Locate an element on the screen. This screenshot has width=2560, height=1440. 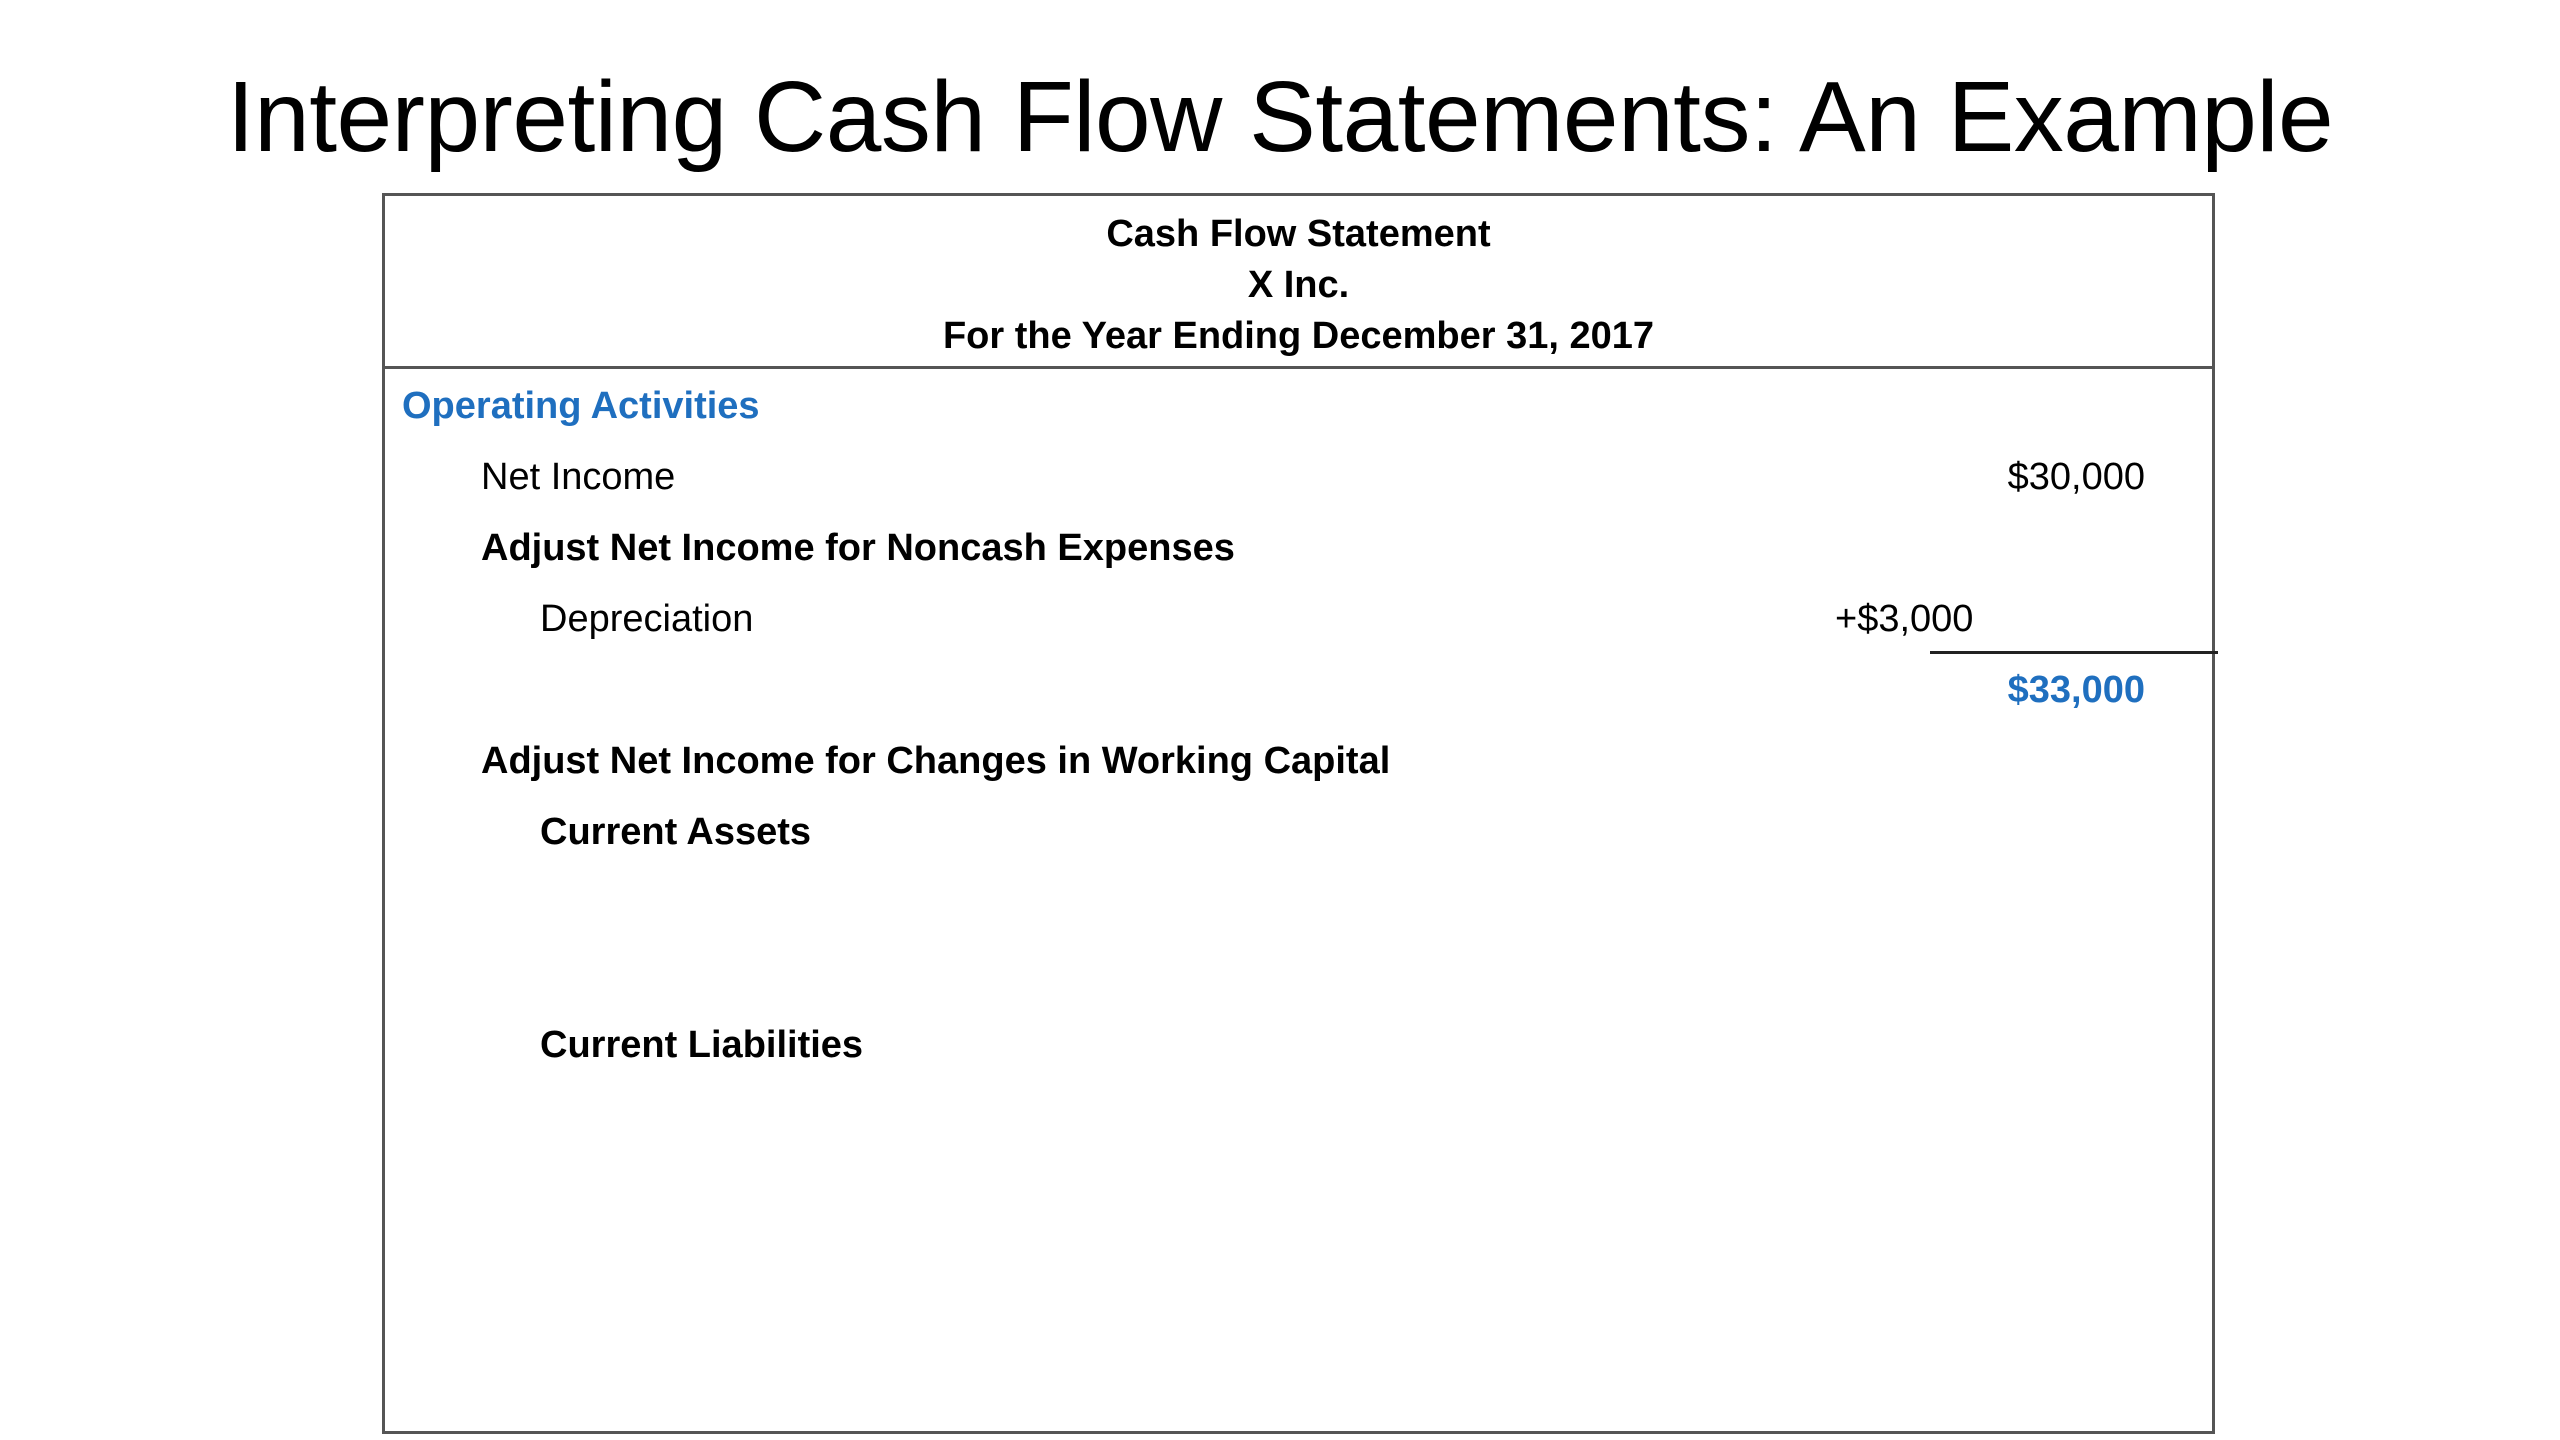
noncash-expenses-heading: Adjust Net Income for Noncash Expenses is located at coordinates (858, 548).